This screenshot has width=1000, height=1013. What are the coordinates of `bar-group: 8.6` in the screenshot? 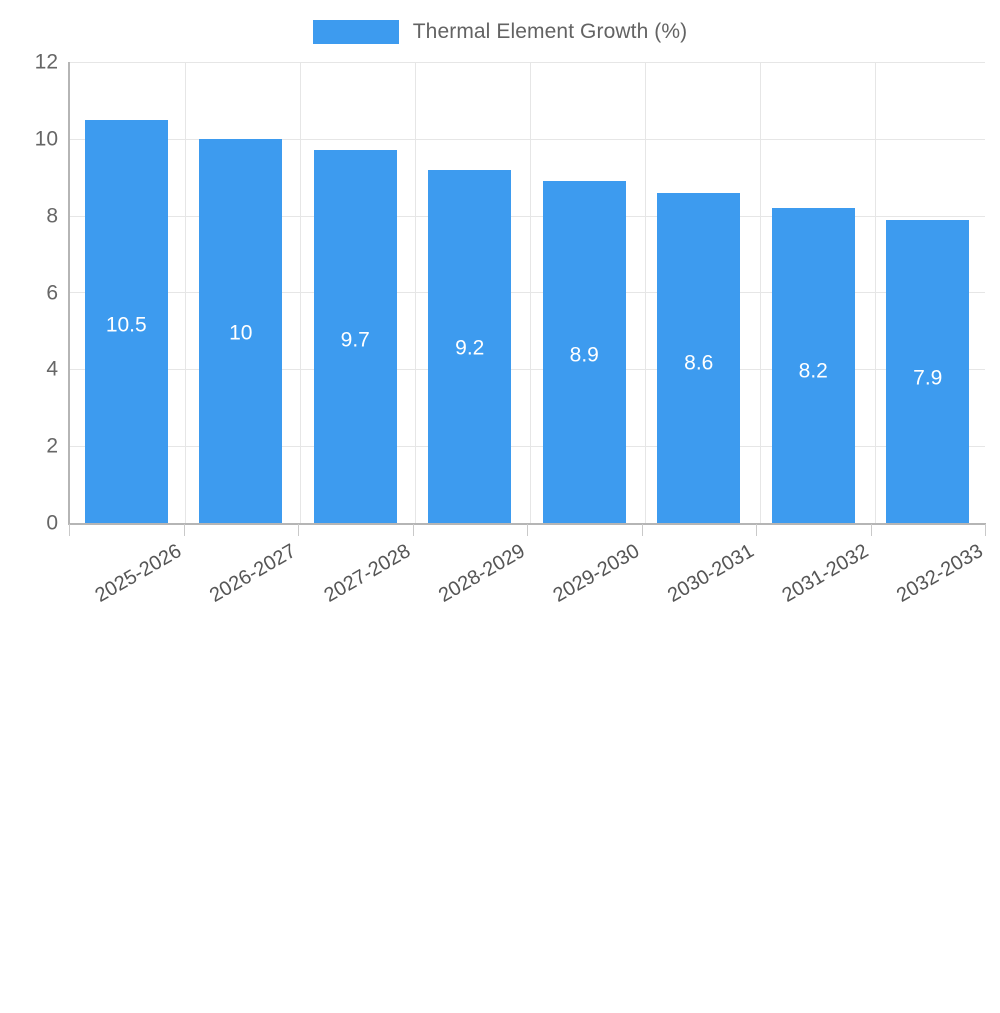 It's located at (699, 292).